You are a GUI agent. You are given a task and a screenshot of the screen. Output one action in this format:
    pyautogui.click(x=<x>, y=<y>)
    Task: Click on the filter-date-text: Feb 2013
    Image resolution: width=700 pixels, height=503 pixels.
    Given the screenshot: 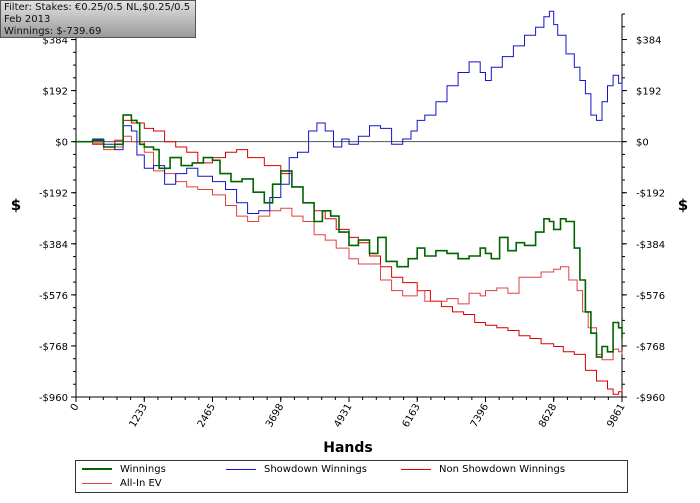 What is the action you would take?
    pyautogui.click(x=27, y=19)
    